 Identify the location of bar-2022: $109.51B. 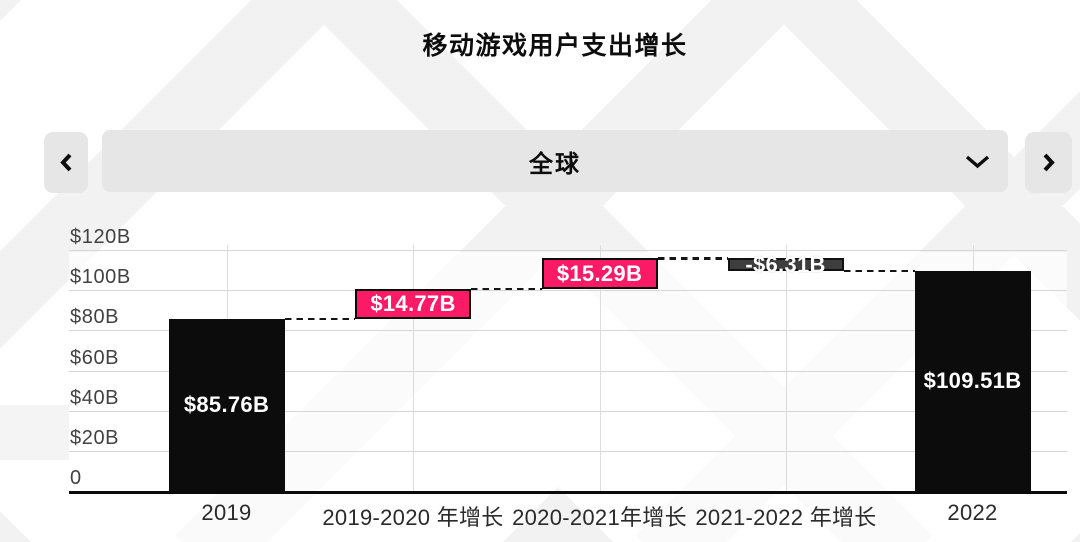
(972, 381).